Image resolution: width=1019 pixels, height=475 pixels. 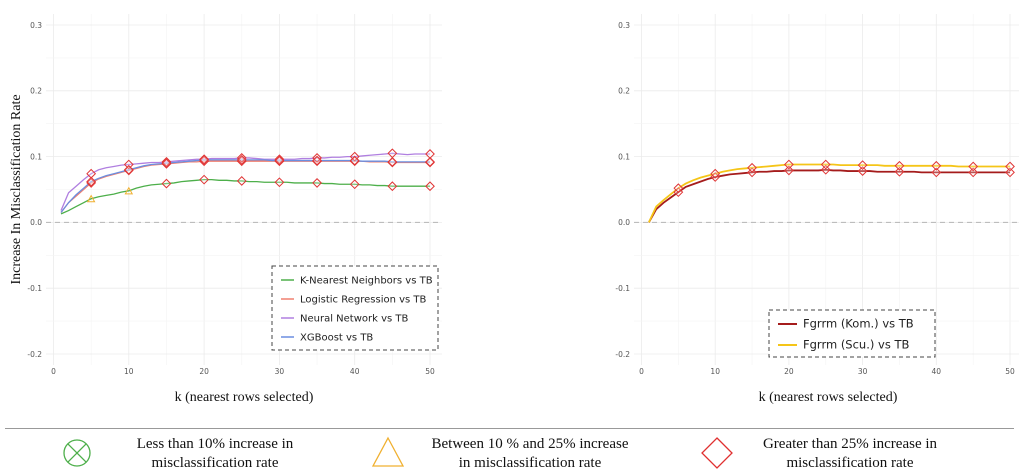 I want to click on marker-legend-label: in misclassification rate, so click(x=530, y=463).